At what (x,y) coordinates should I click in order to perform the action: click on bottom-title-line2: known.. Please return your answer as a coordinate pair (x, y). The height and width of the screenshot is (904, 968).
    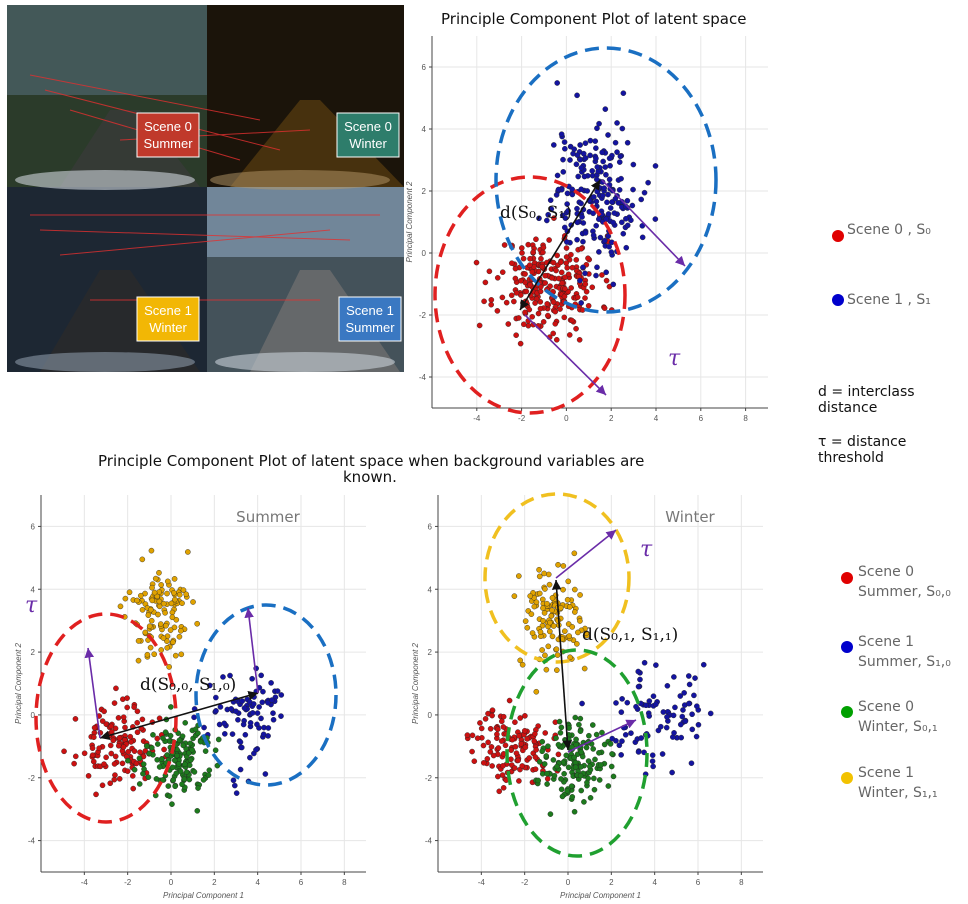
    Looking at the image, I should click on (370, 477).